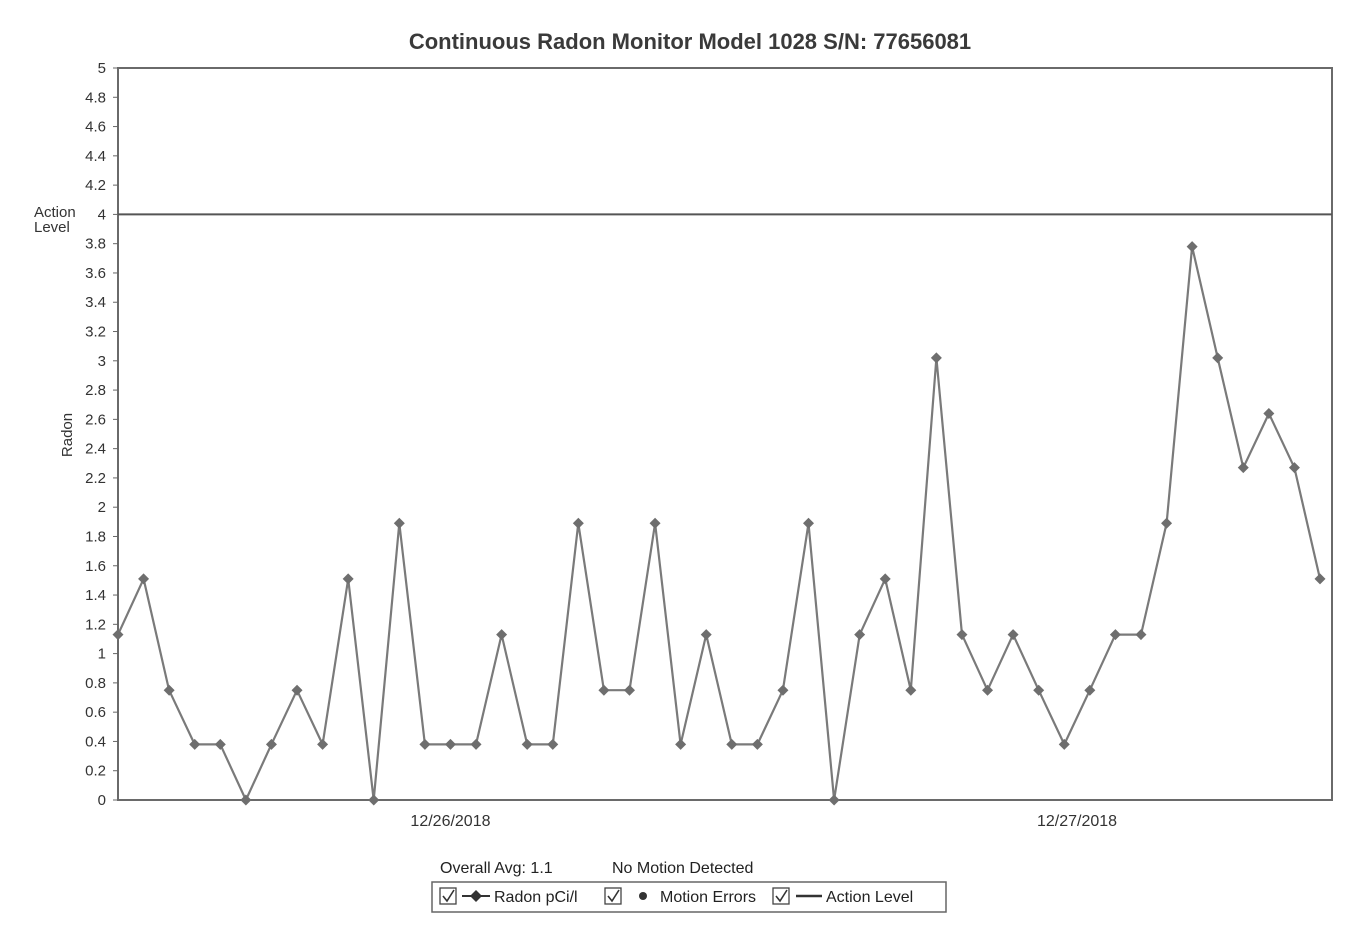 This screenshot has width=1367, height=935. Describe the element at coordinates (95, 741) in the screenshot. I see `y-tick-label: 0.4` at that location.